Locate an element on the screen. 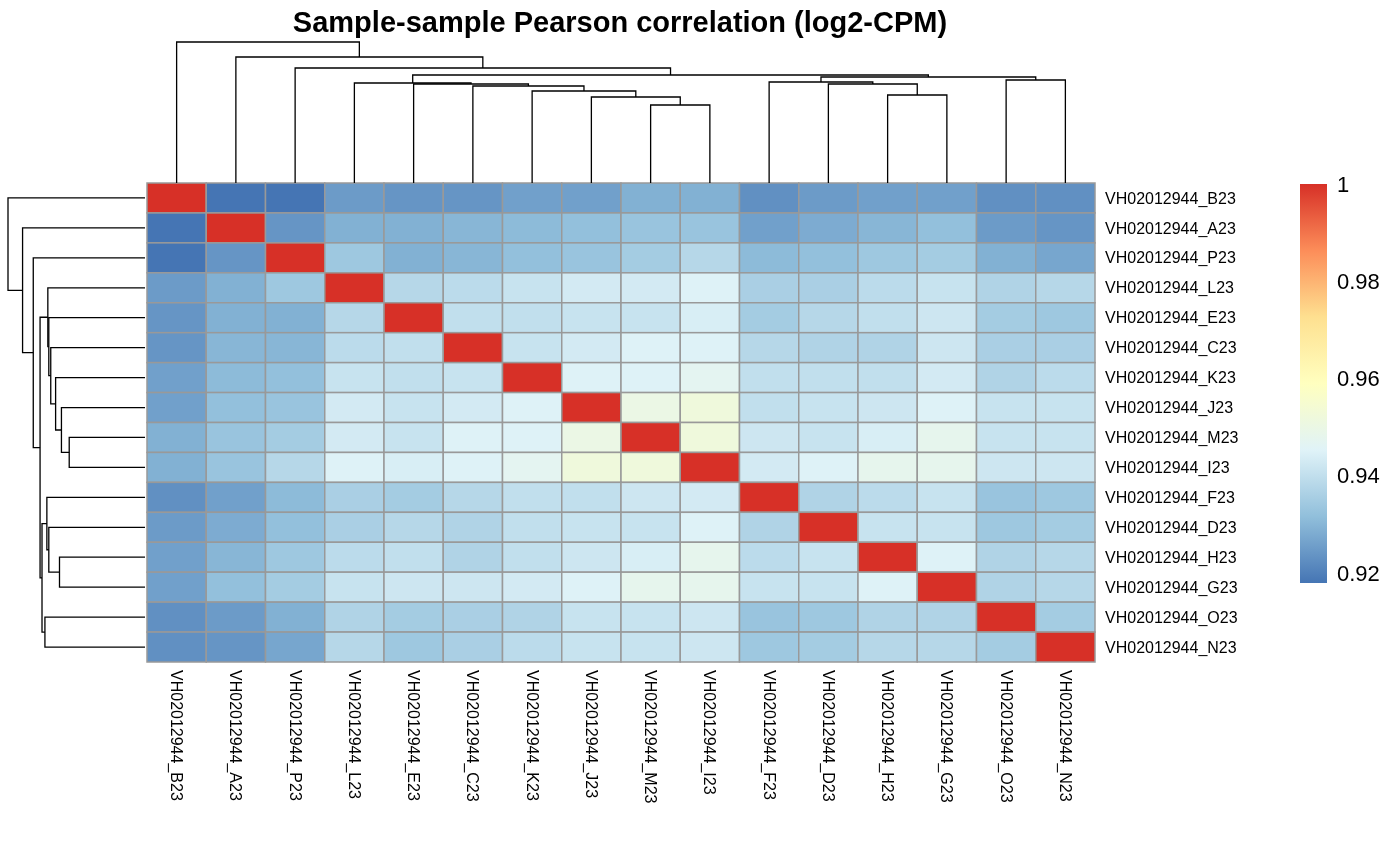 This screenshot has width=1400, height=865. y-tick-label: VH02012944_P23 is located at coordinates (1170, 258).